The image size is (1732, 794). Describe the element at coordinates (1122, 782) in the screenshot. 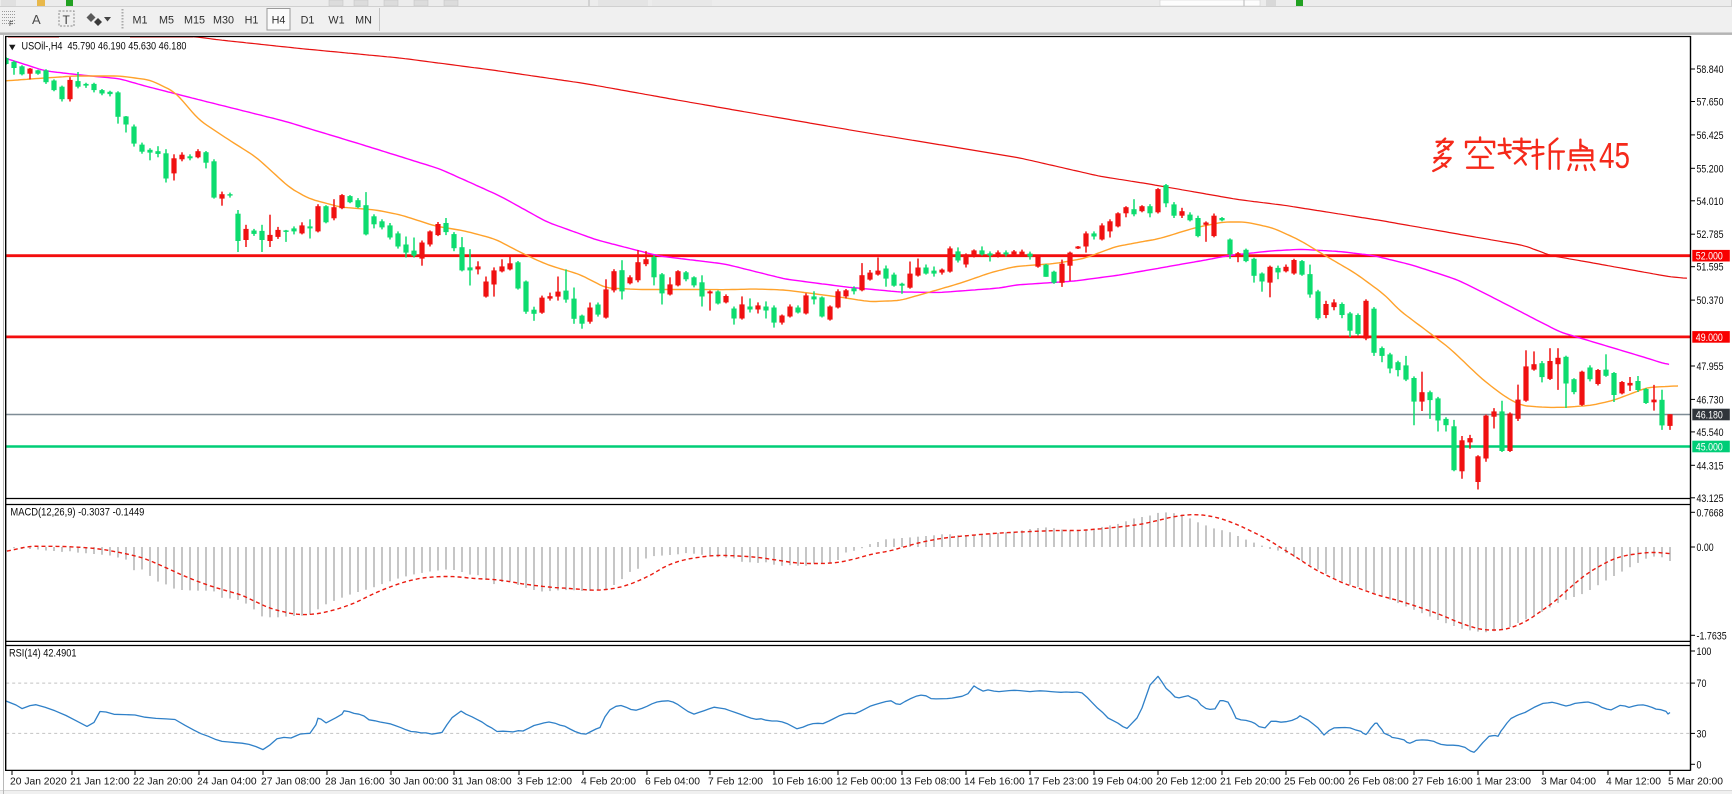

I see `svg-text: 19 Feb 04:00` at that location.